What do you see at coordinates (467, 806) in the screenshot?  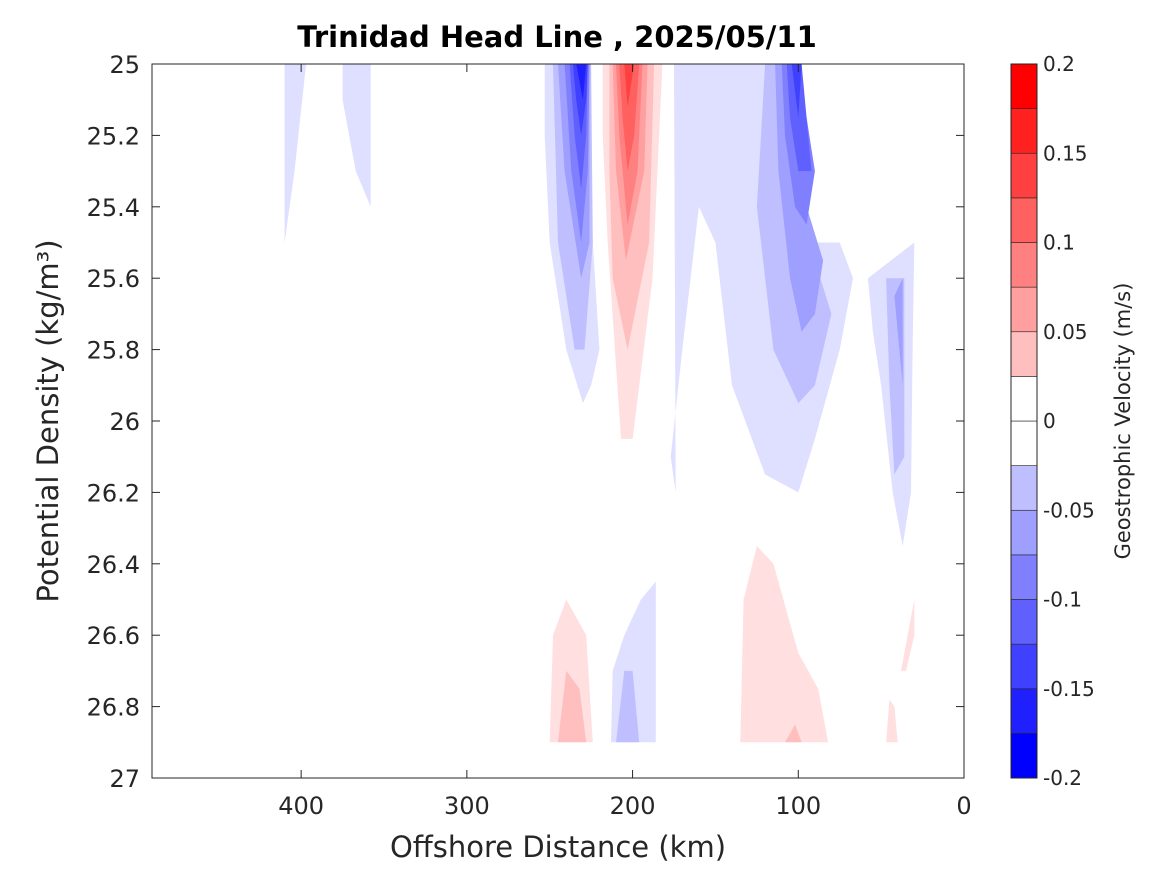 I see `x-tick-label: 300` at bounding box center [467, 806].